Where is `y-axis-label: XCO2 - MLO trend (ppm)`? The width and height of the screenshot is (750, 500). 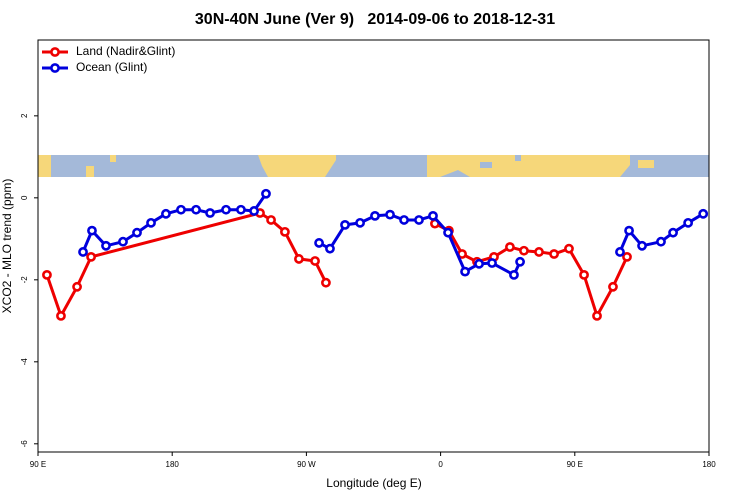
y-axis-label: XCO2 - MLO trend (ppm) is located at coordinates (7, 246).